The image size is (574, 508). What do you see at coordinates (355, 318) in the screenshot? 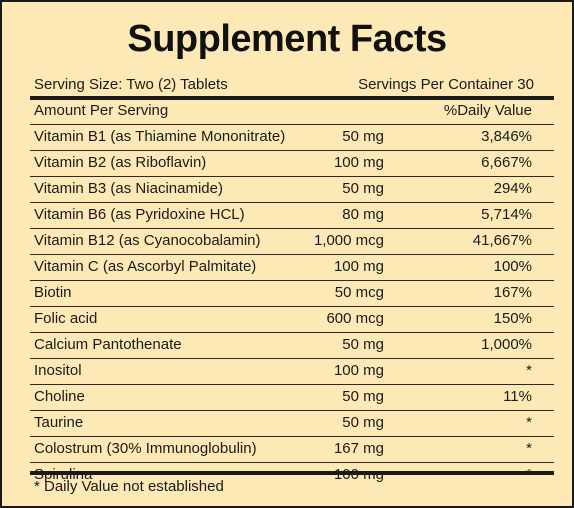
I see `nutrient-amount: 600 mcg` at bounding box center [355, 318].